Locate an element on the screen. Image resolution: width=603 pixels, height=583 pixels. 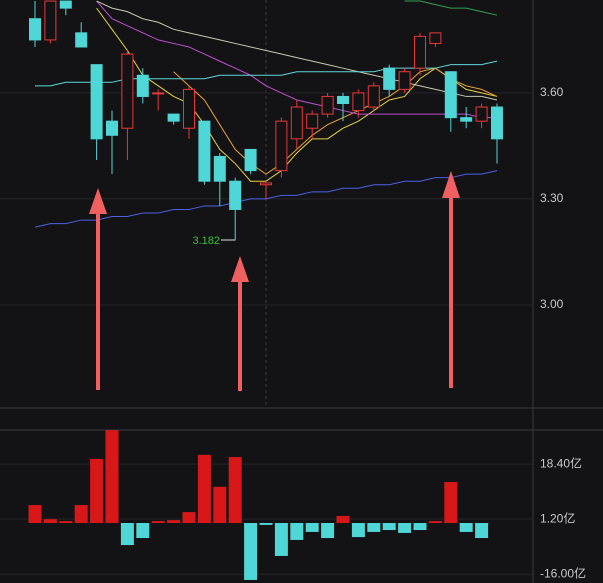
y-tick-label: 3.00 is located at coordinates (552, 304).